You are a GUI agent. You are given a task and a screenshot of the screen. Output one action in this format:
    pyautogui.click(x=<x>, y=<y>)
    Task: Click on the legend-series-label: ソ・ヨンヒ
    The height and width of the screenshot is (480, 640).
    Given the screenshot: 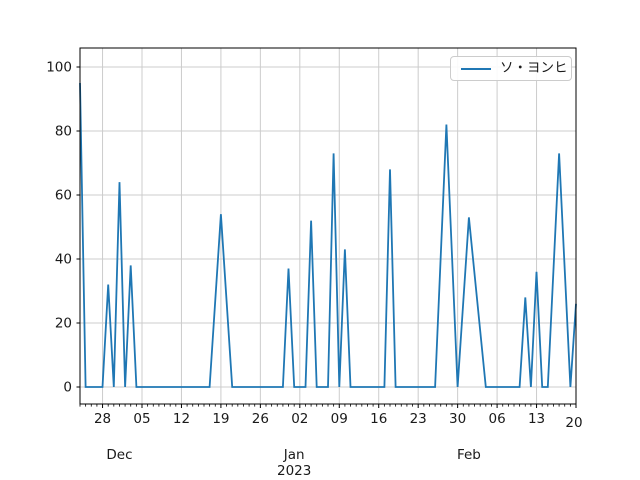 What is the action you would take?
    pyautogui.click(x=534, y=67)
    